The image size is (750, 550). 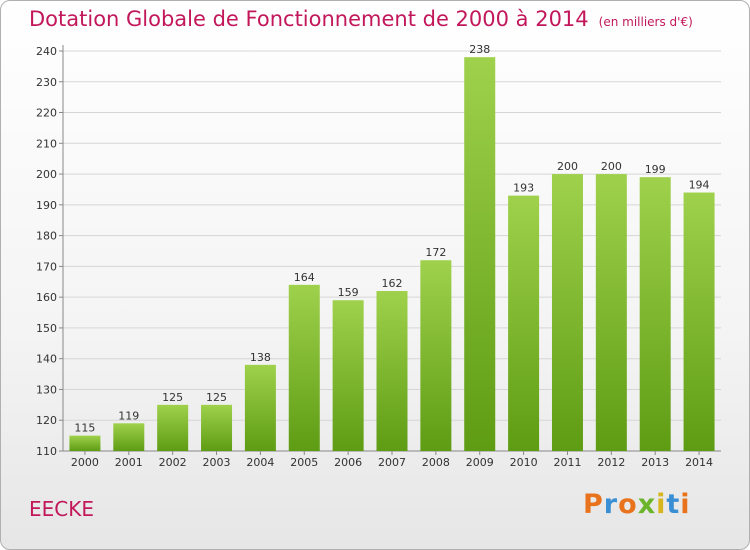 I want to click on y-tick-label: 150, so click(x=46, y=328).